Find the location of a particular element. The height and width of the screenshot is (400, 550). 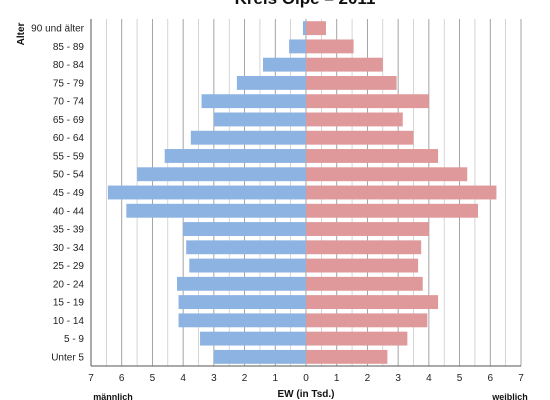

category-label: 85 - 89 is located at coordinates (69, 47).